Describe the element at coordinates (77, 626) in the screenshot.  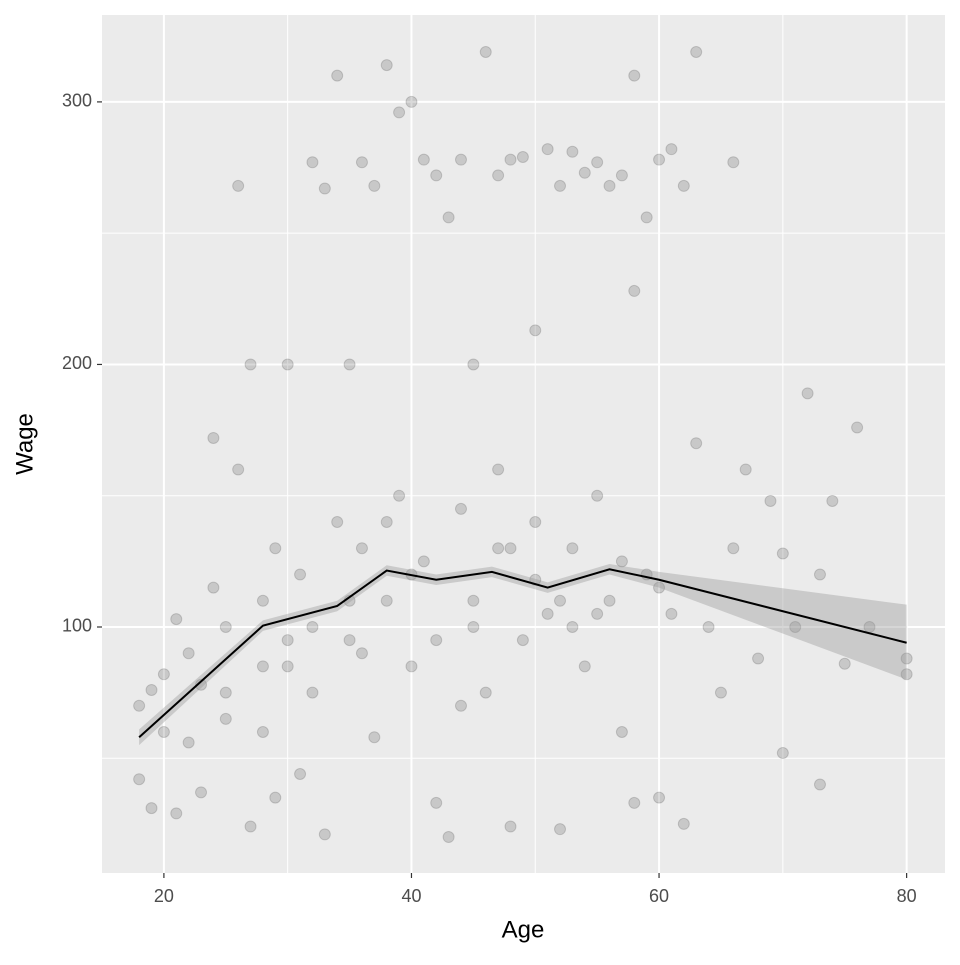
I see `y-tick-label: 100` at that location.